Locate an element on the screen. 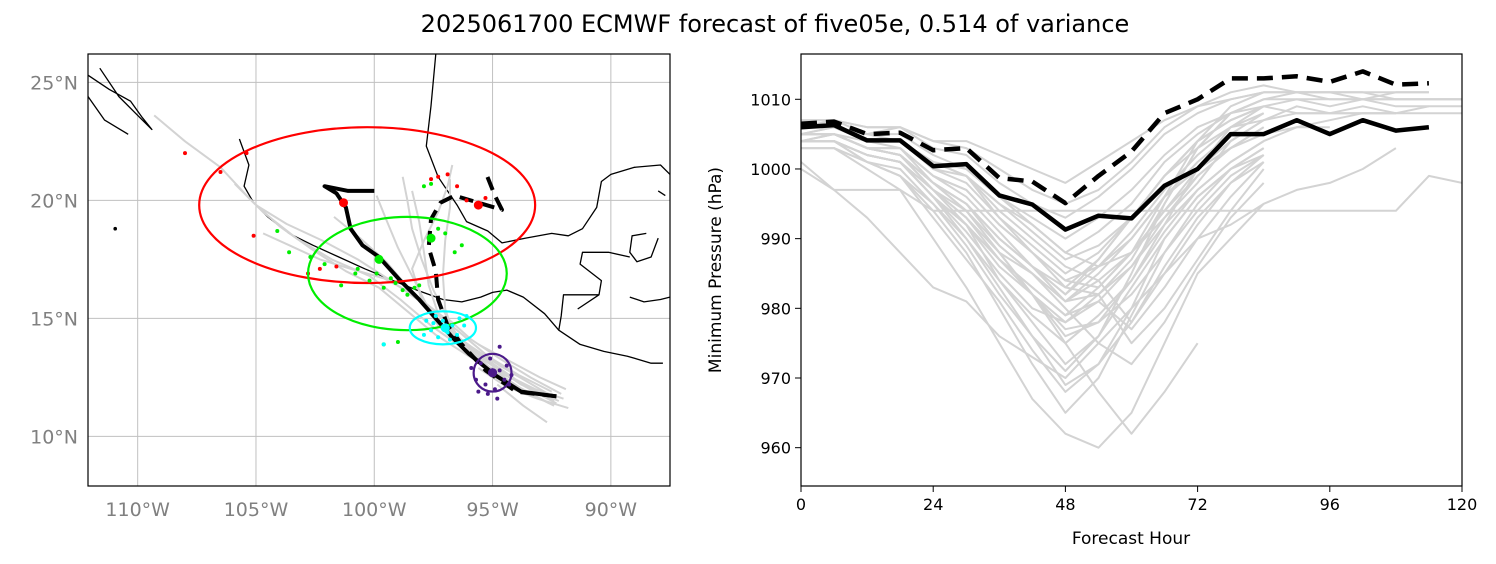  mean-pressure-line-dashed is located at coordinates (1115, 137).